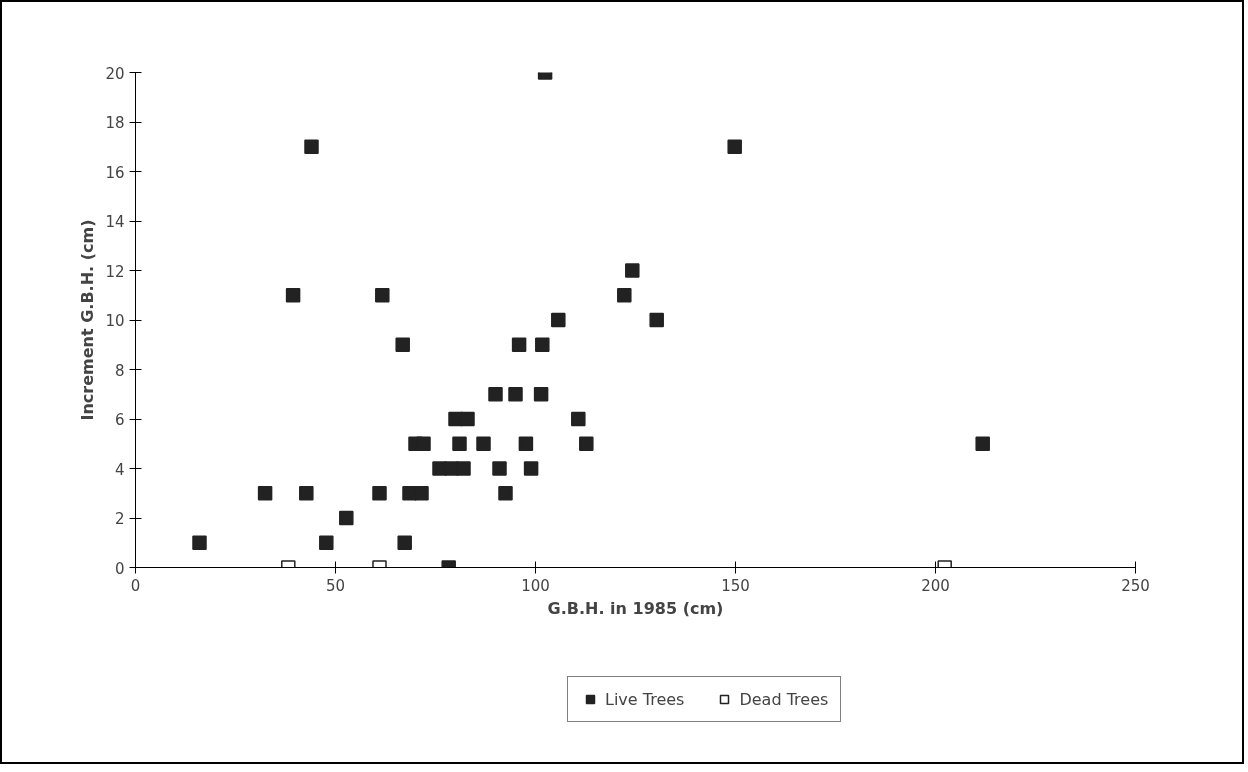  I want to click on x-tick-label: 100, so click(535, 585).